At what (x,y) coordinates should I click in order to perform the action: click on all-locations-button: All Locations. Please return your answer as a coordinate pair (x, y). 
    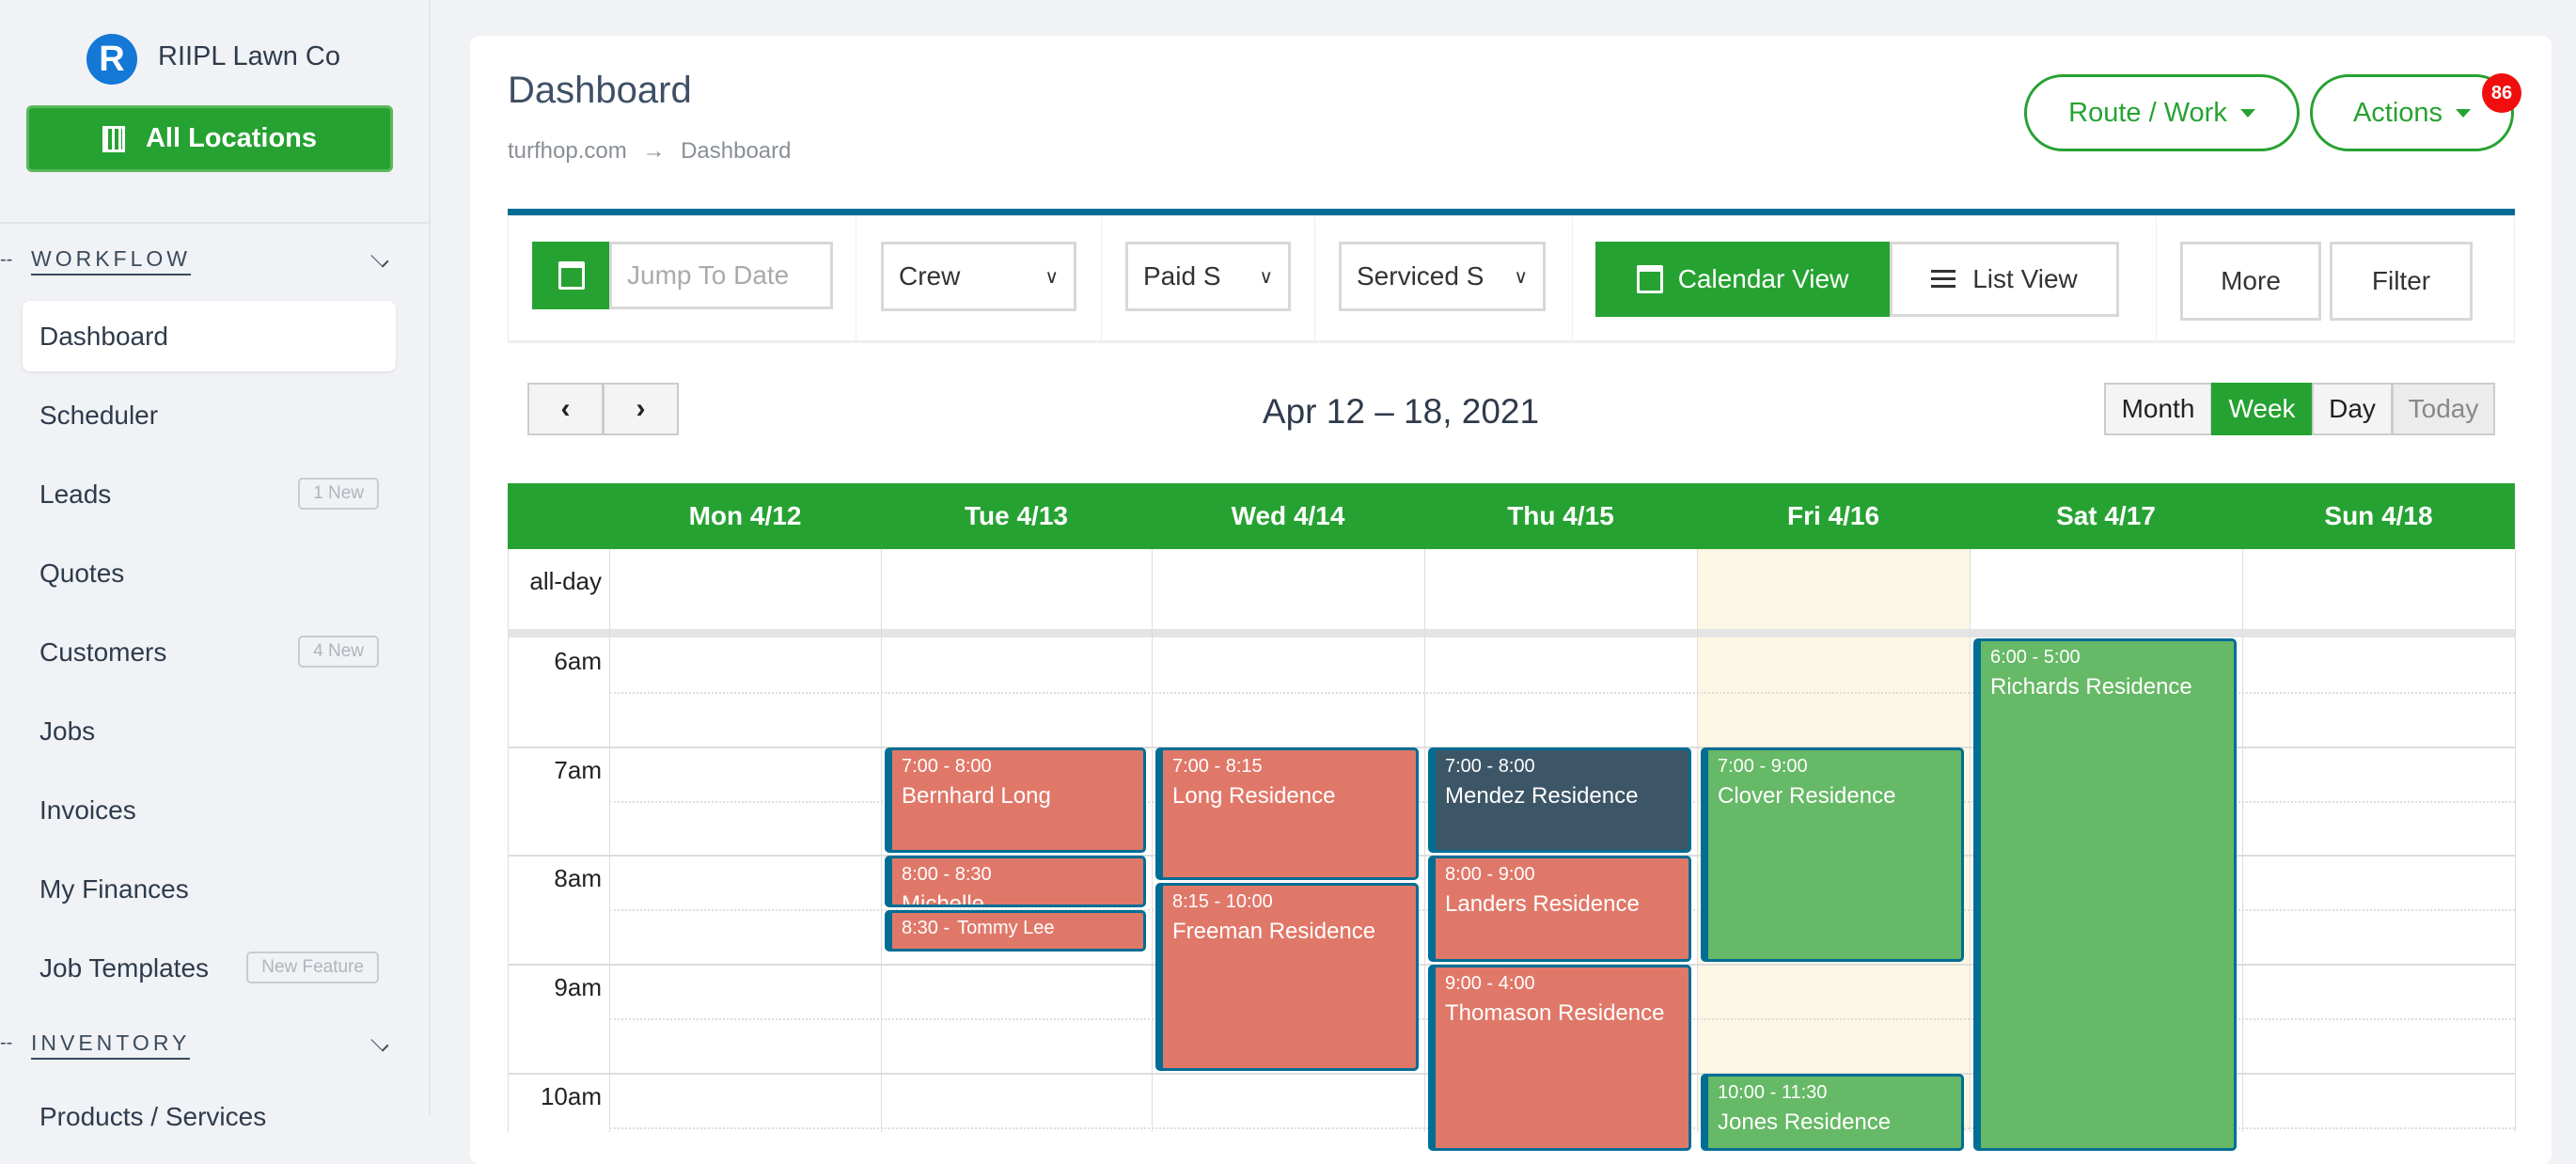
    Looking at the image, I should click on (210, 138).